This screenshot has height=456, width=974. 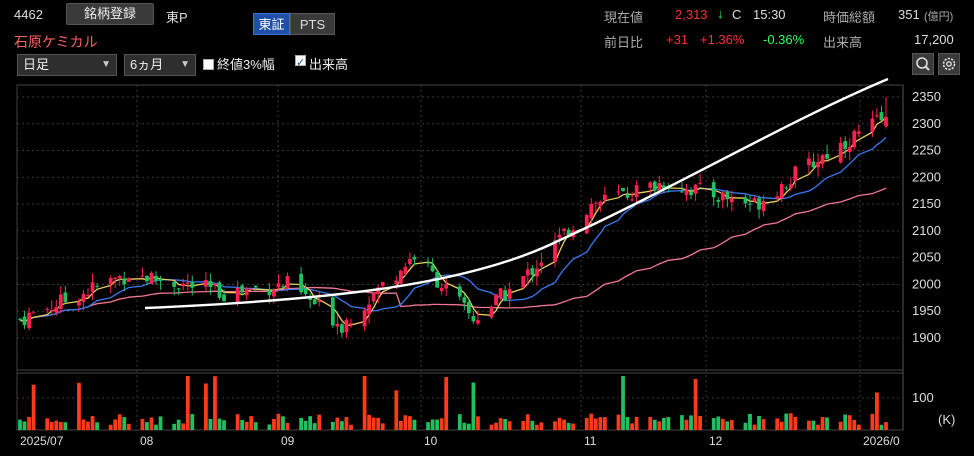 What do you see at coordinates (271, 24) in the screenshot?
I see `tab-tse: 東証` at bounding box center [271, 24].